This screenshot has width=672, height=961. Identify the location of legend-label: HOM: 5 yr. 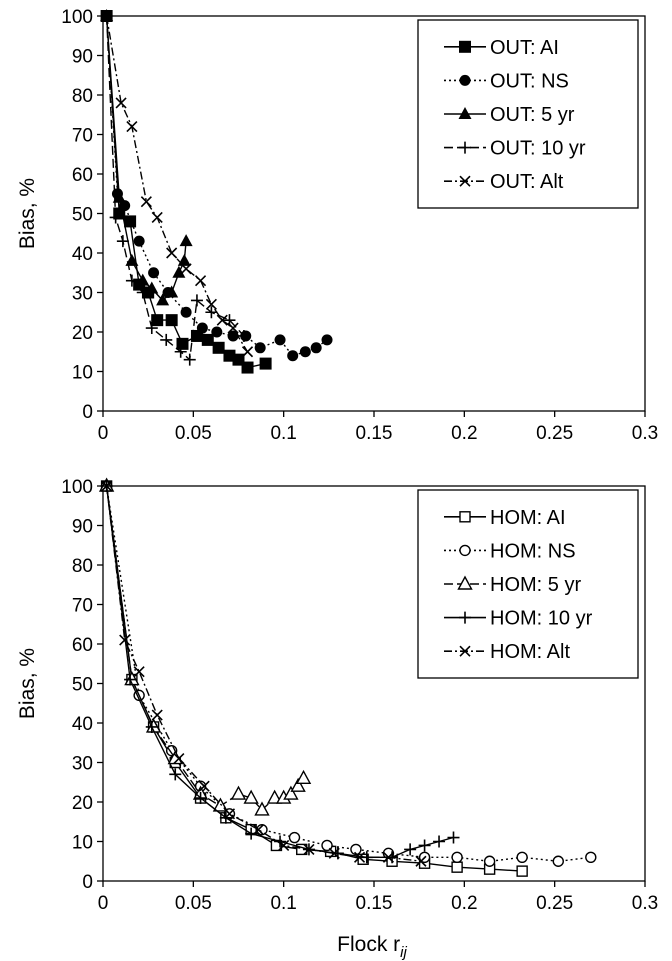
(535, 585).